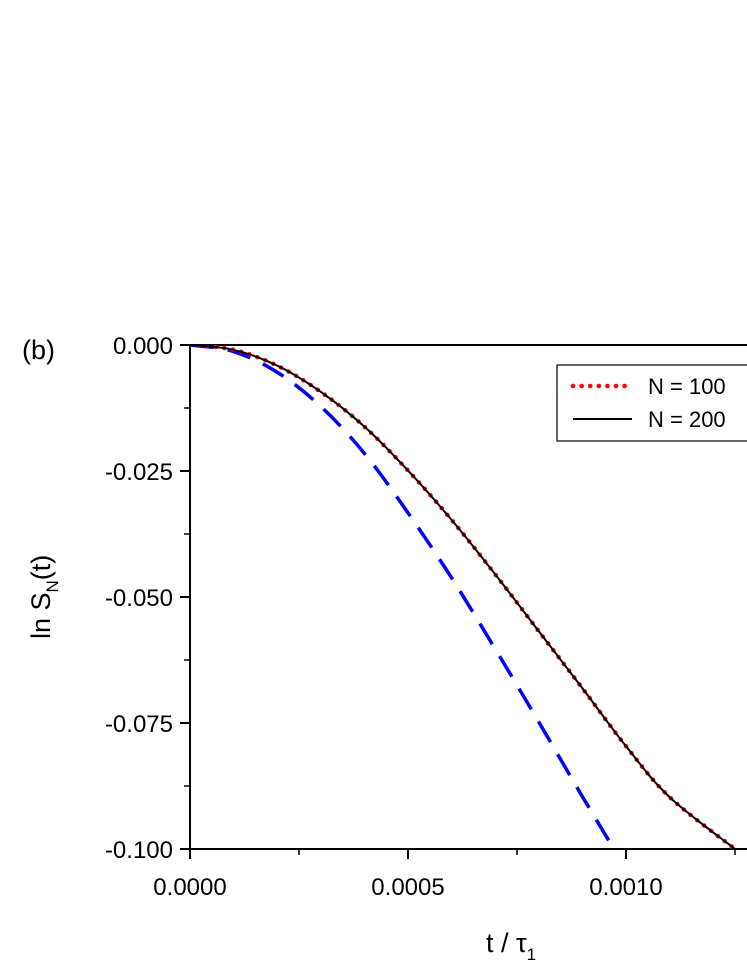  Describe the element at coordinates (143, 346) in the screenshot. I see `y-tick-label: 0.000` at that location.